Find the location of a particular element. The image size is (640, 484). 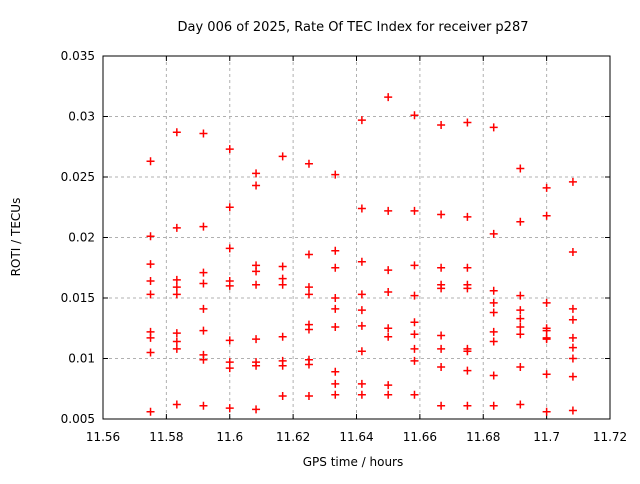

y-tick-label: 0.015 is located at coordinates (78, 298).